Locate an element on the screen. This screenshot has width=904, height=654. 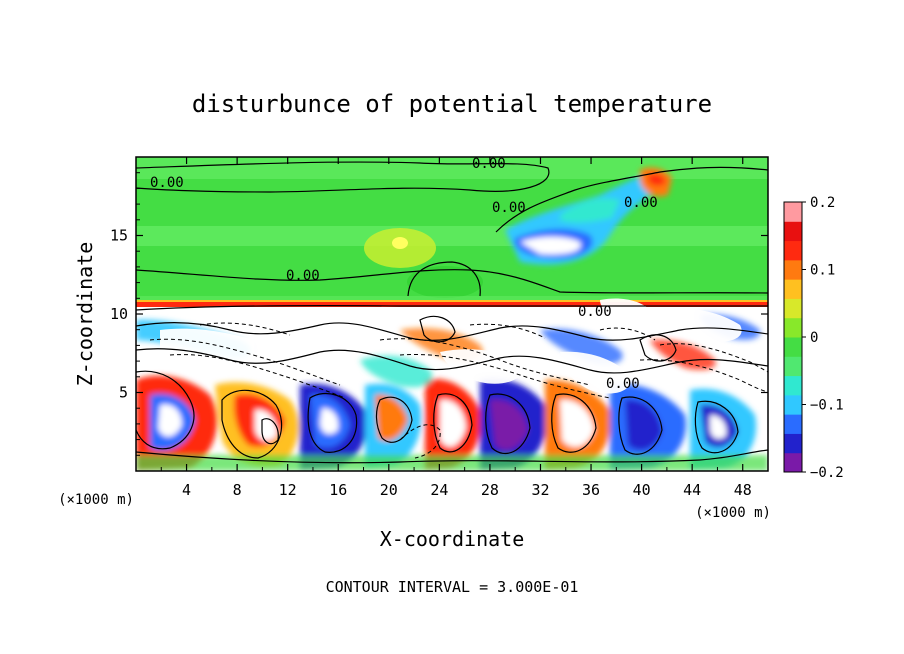
contour-interval-note: CONTOUR INTERVAL = 3.000E-01 is located at coordinates (452, 587).